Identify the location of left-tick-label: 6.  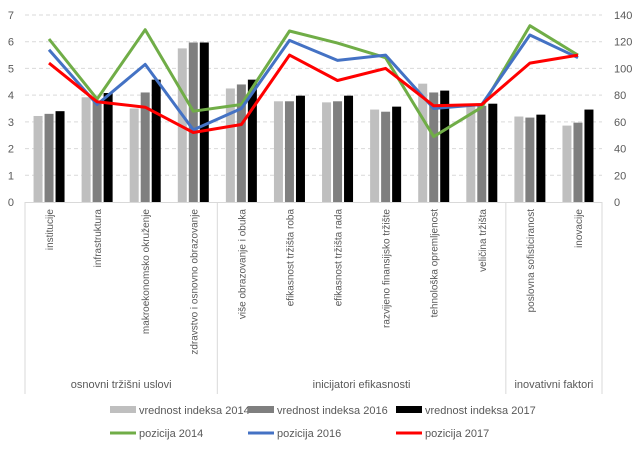
(11, 43).